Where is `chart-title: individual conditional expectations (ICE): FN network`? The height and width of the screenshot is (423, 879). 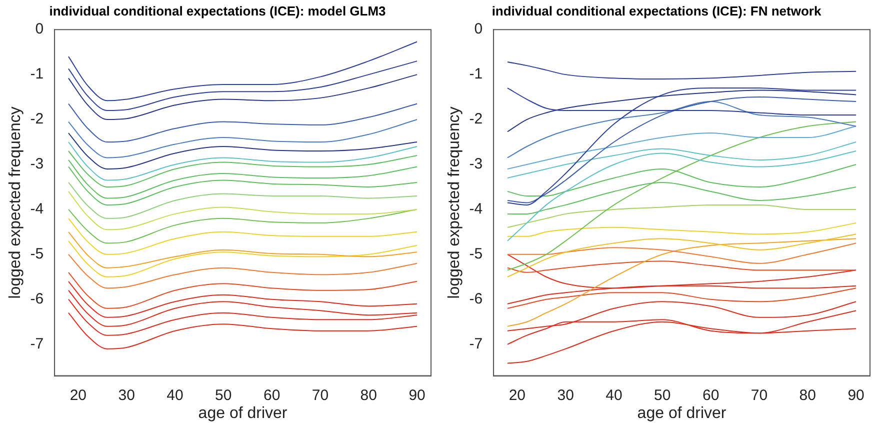 chart-title: individual conditional expectations (ICE): FN network is located at coordinates (657, 10).